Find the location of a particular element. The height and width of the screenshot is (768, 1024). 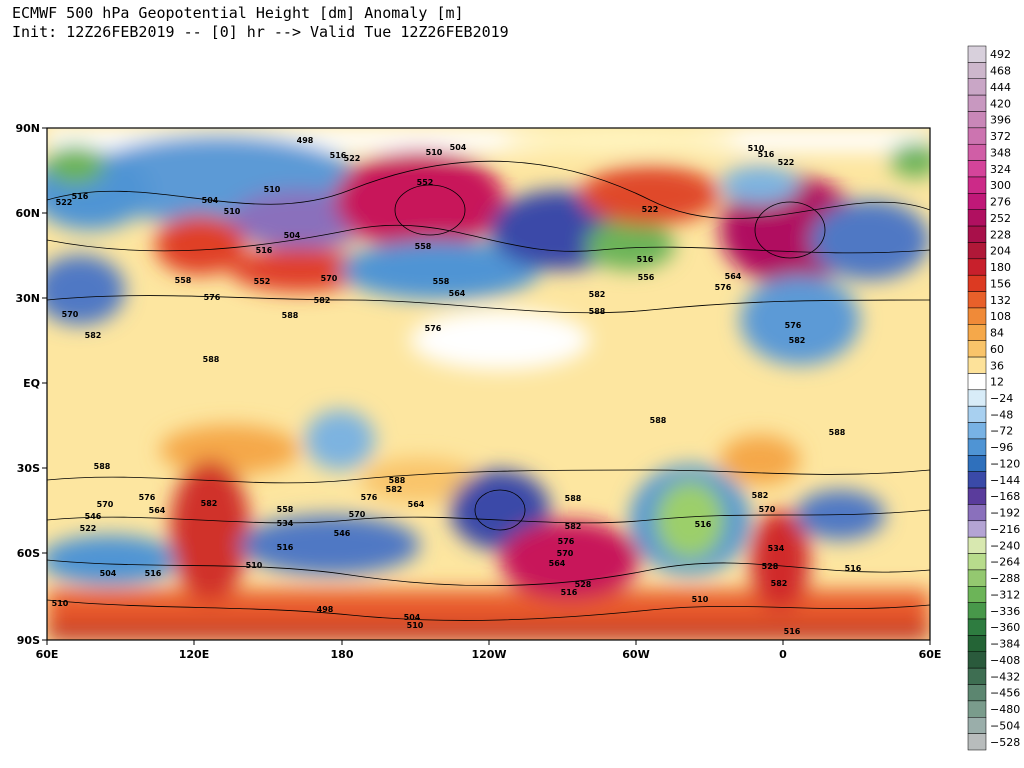

colorbar-label: 84 is located at coordinates (997, 333).